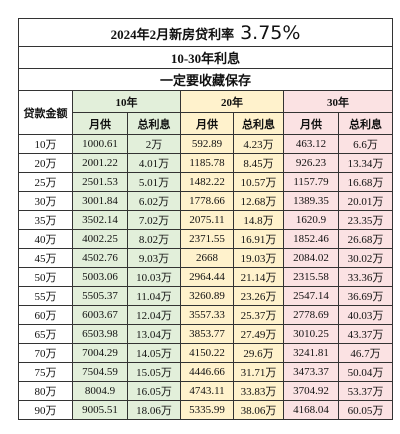  I want to click on monthly-payment: 2315.58, so click(311, 277).